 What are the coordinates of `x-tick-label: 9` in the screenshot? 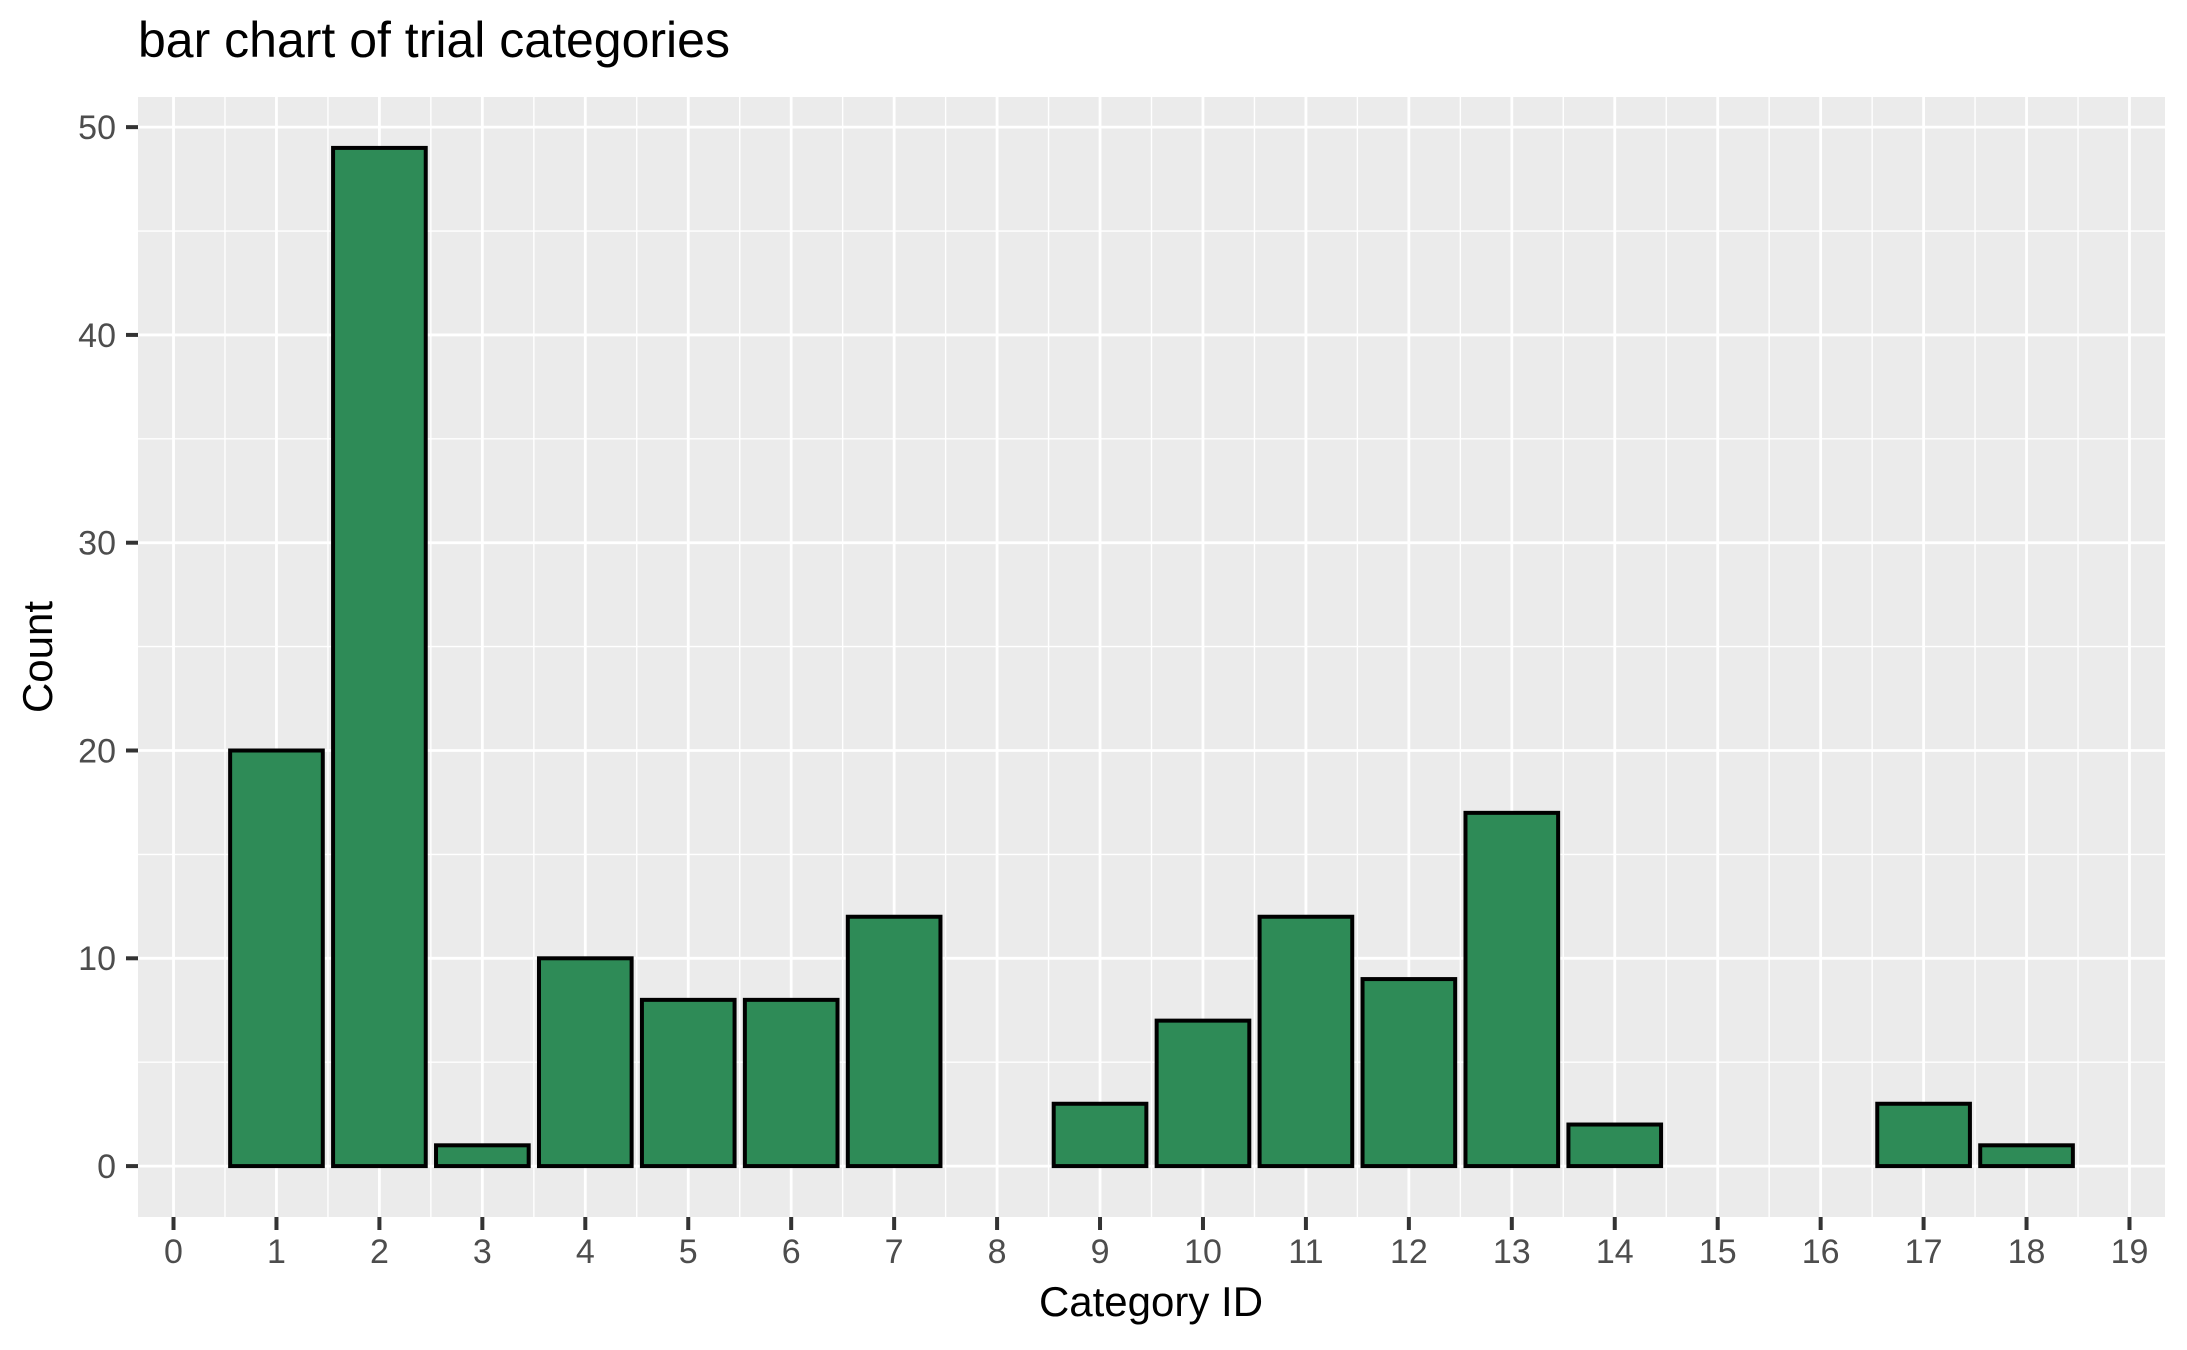 It's located at (1100, 1252).